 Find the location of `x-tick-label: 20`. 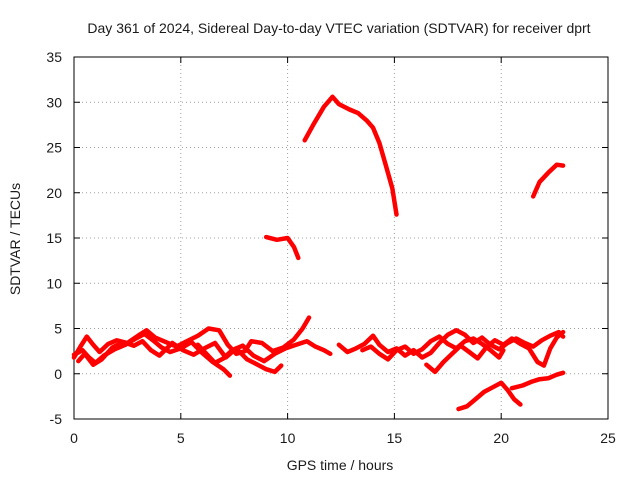

x-tick-label: 20 is located at coordinates (501, 438).